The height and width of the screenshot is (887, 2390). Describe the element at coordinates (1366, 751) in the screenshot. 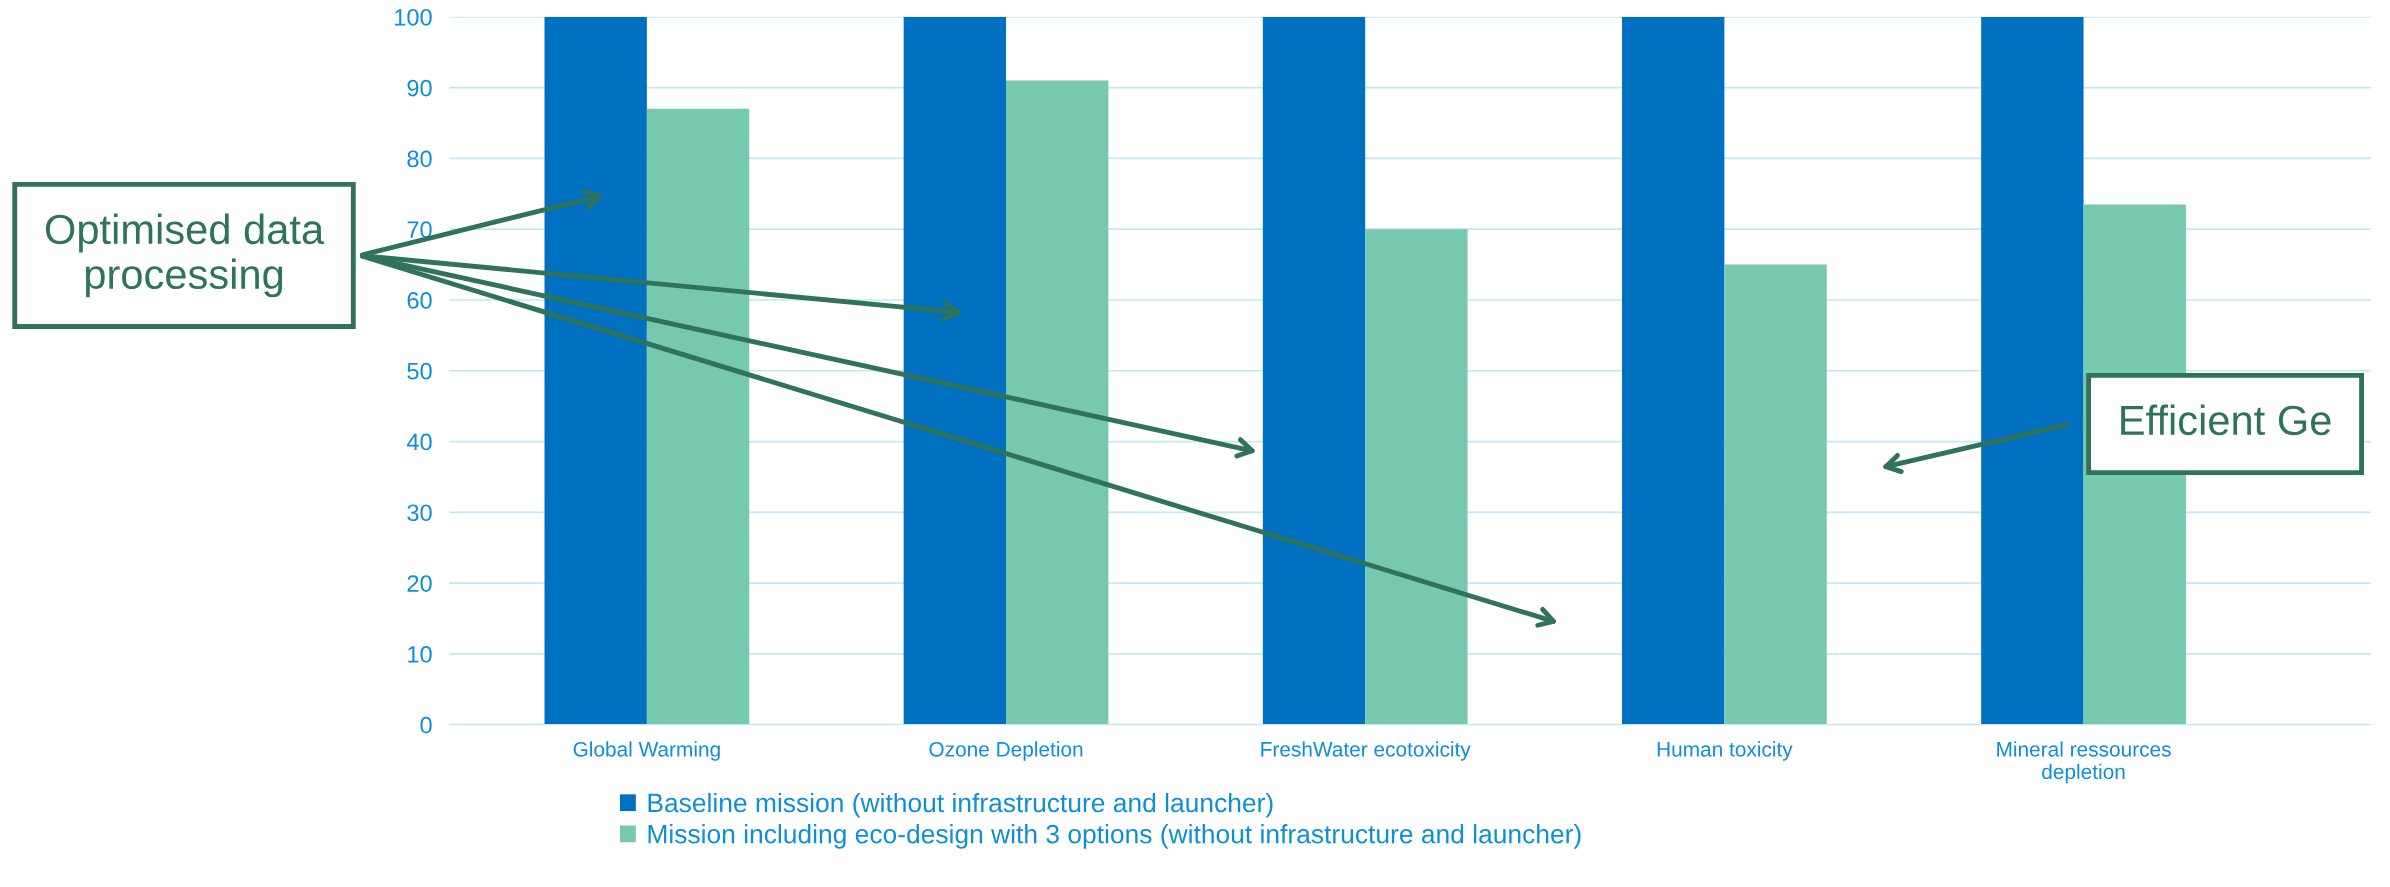

I see `x-tick-label: FreshWater ecotoxicity` at that location.